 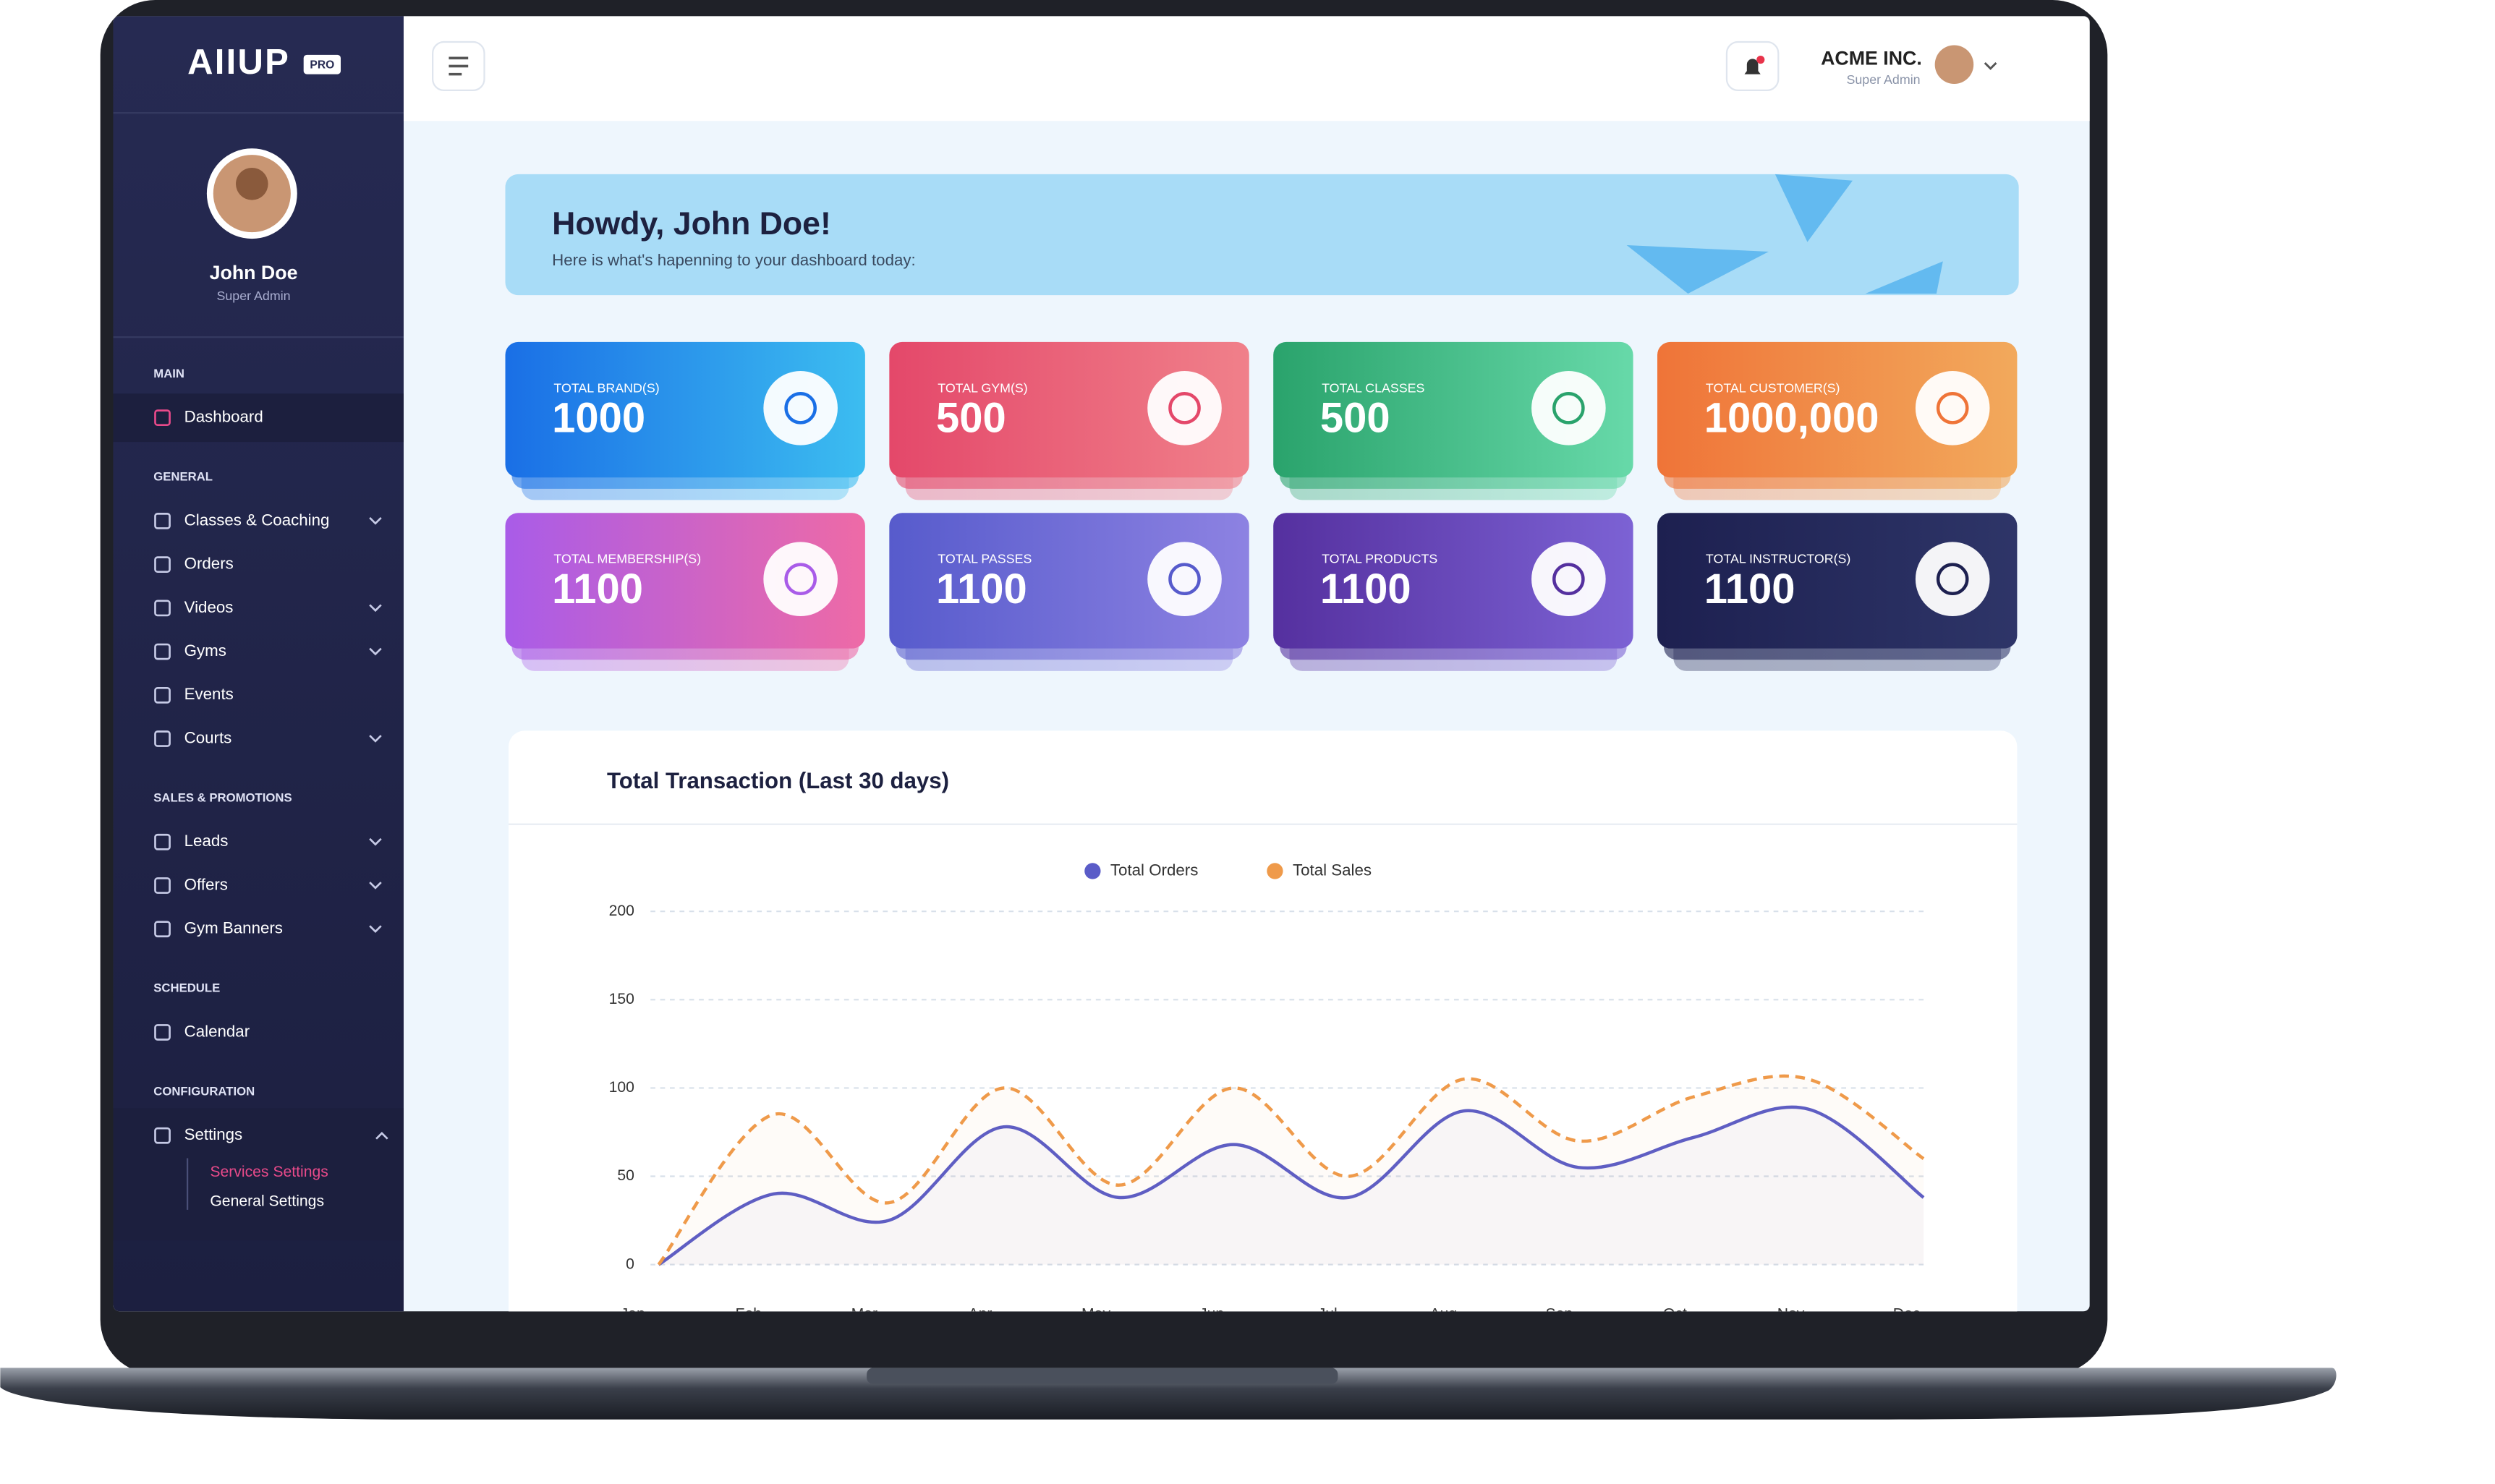 What do you see at coordinates (621, 911) in the screenshot?
I see `y-tick-label: 200` at bounding box center [621, 911].